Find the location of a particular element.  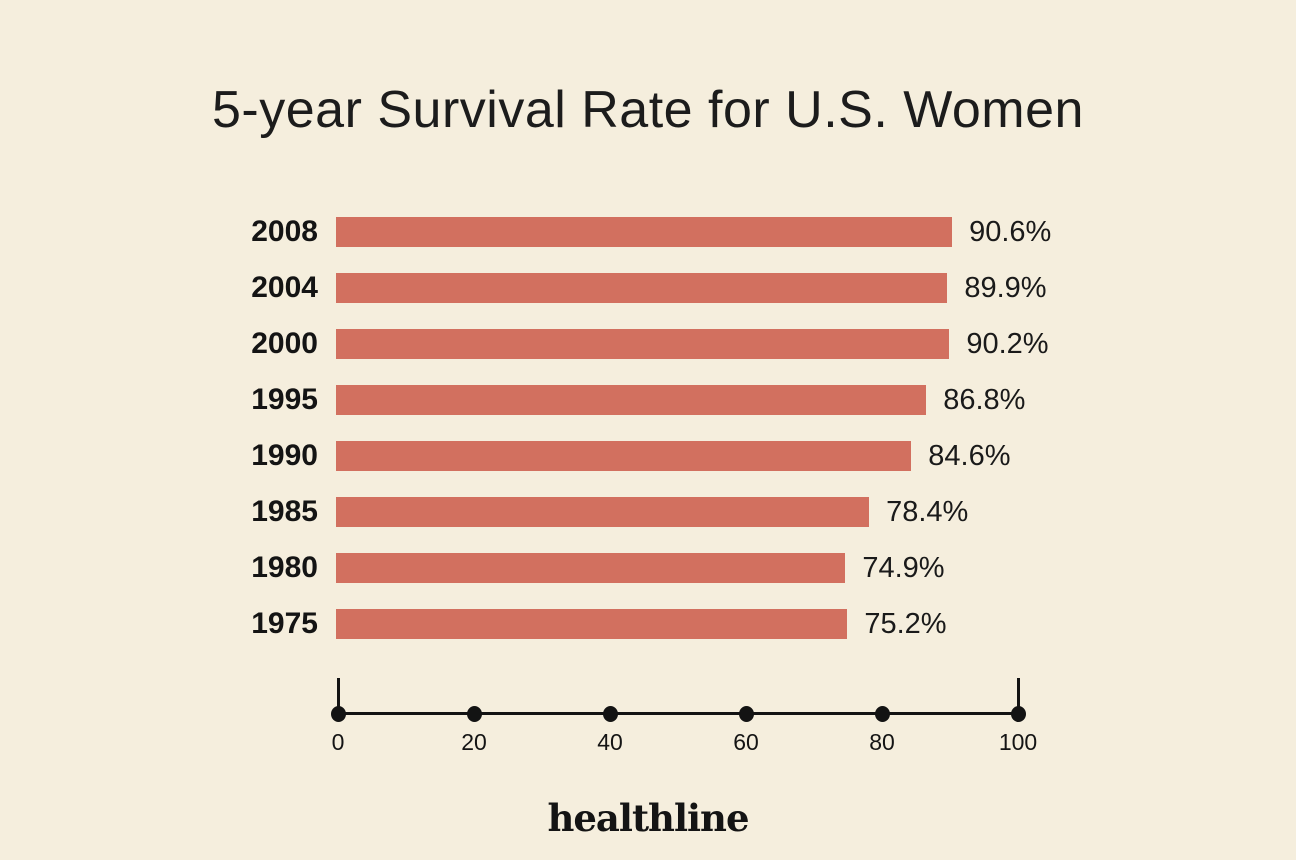

year-label: 1985 is located at coordinates (284, 511).